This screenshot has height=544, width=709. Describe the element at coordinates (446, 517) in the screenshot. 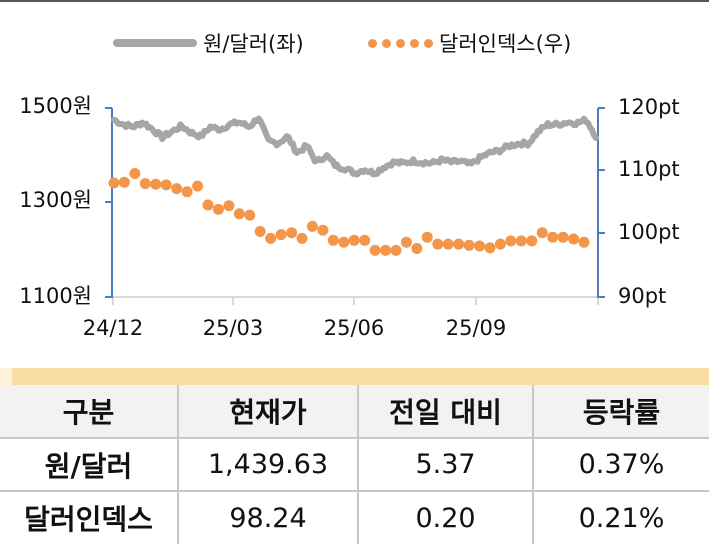

I see `change-value: 0.20` at that location.